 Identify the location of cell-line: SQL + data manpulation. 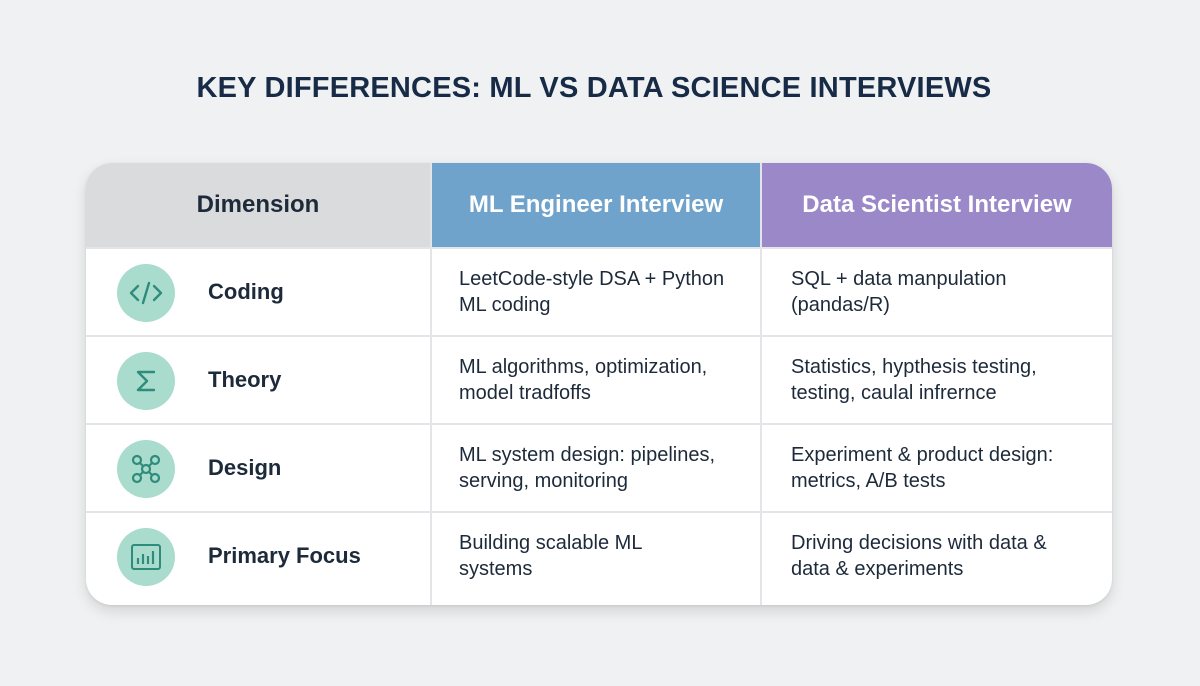
(899, 279).